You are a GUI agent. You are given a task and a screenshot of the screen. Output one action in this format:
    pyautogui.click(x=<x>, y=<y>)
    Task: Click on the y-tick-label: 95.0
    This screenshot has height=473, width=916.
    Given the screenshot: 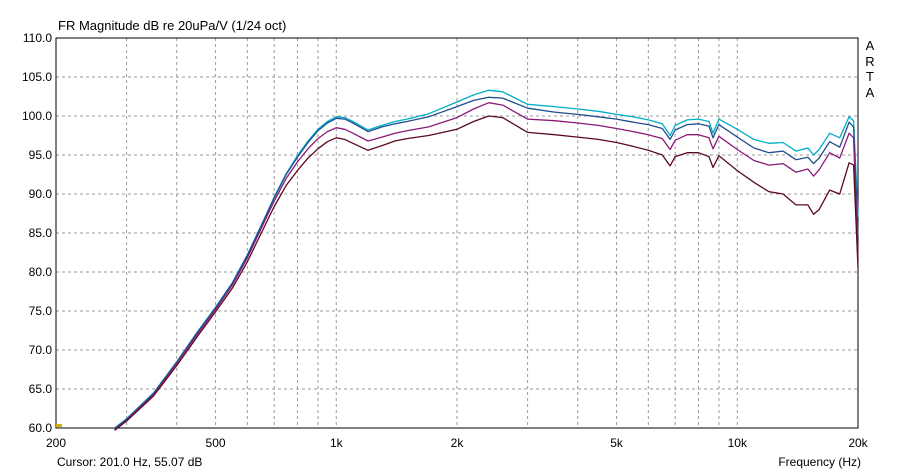 What is the action you would take?
    pyautogui.click(x=41, y=155)
    